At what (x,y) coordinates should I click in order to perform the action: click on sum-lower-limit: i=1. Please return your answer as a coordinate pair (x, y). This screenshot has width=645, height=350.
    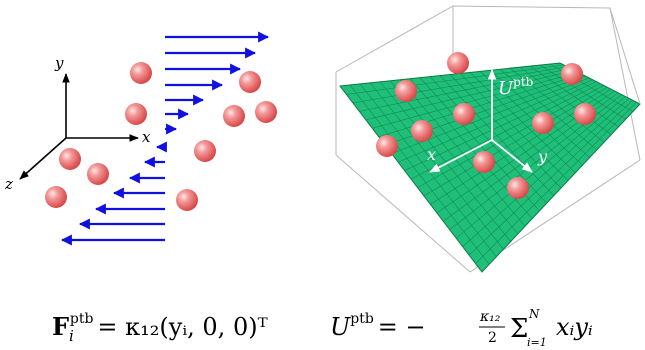
    Looking at the image, I should click on (537, 342).